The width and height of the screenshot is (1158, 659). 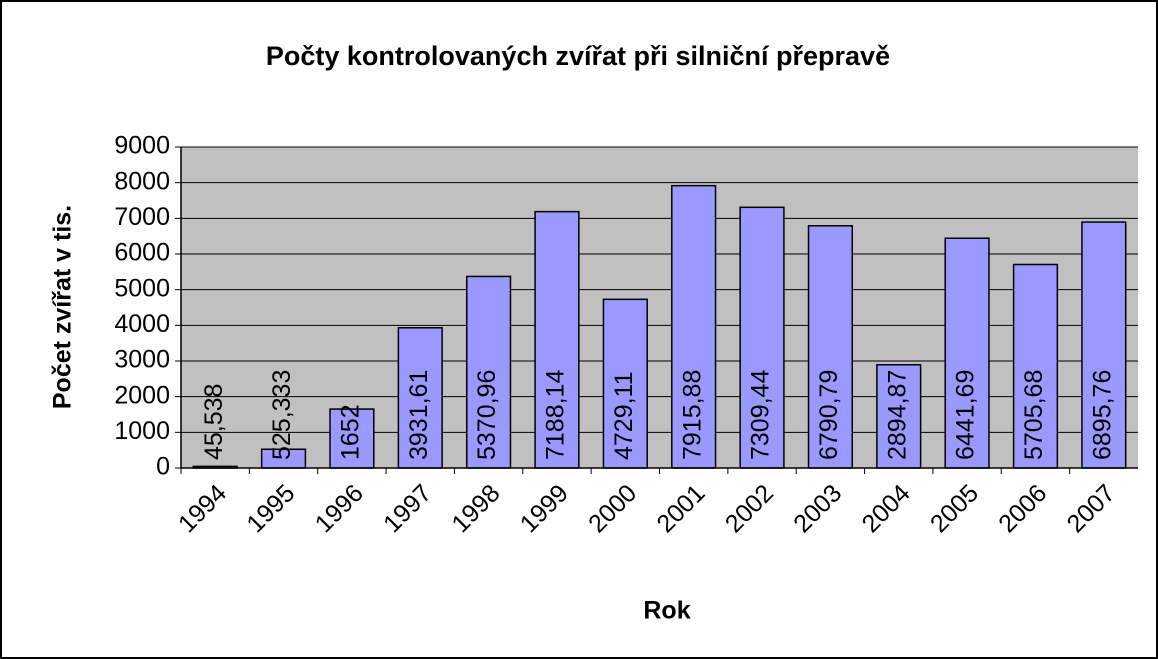 I want to click on y-tick-label: 6000, so click(x=142, y=253).